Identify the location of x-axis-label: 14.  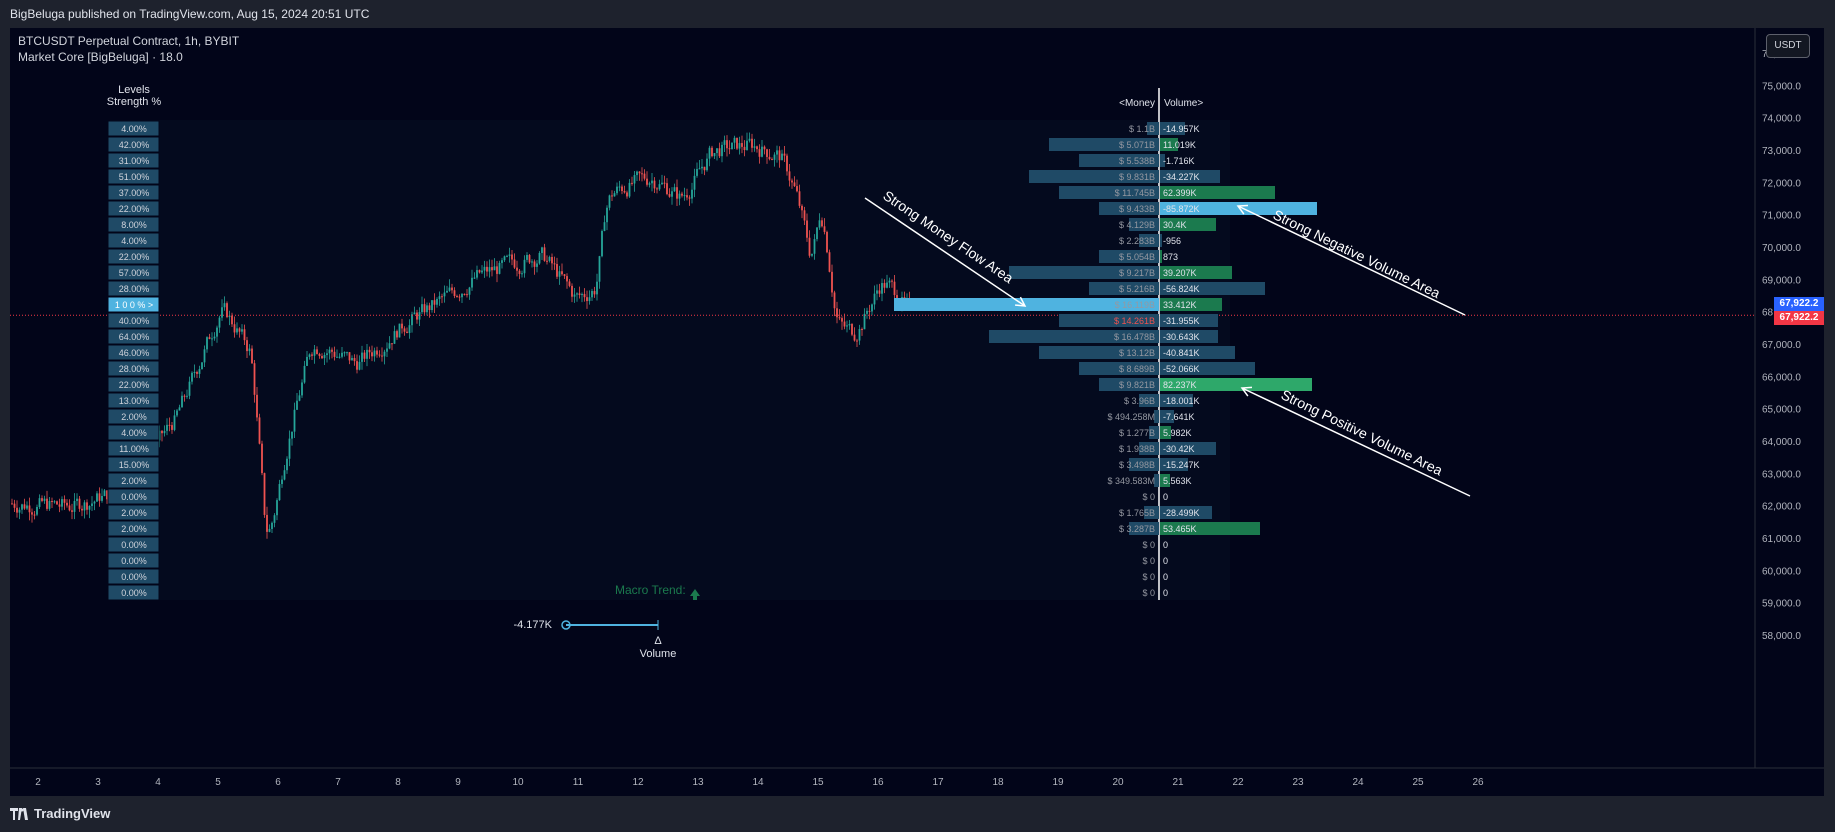
(758, 782).